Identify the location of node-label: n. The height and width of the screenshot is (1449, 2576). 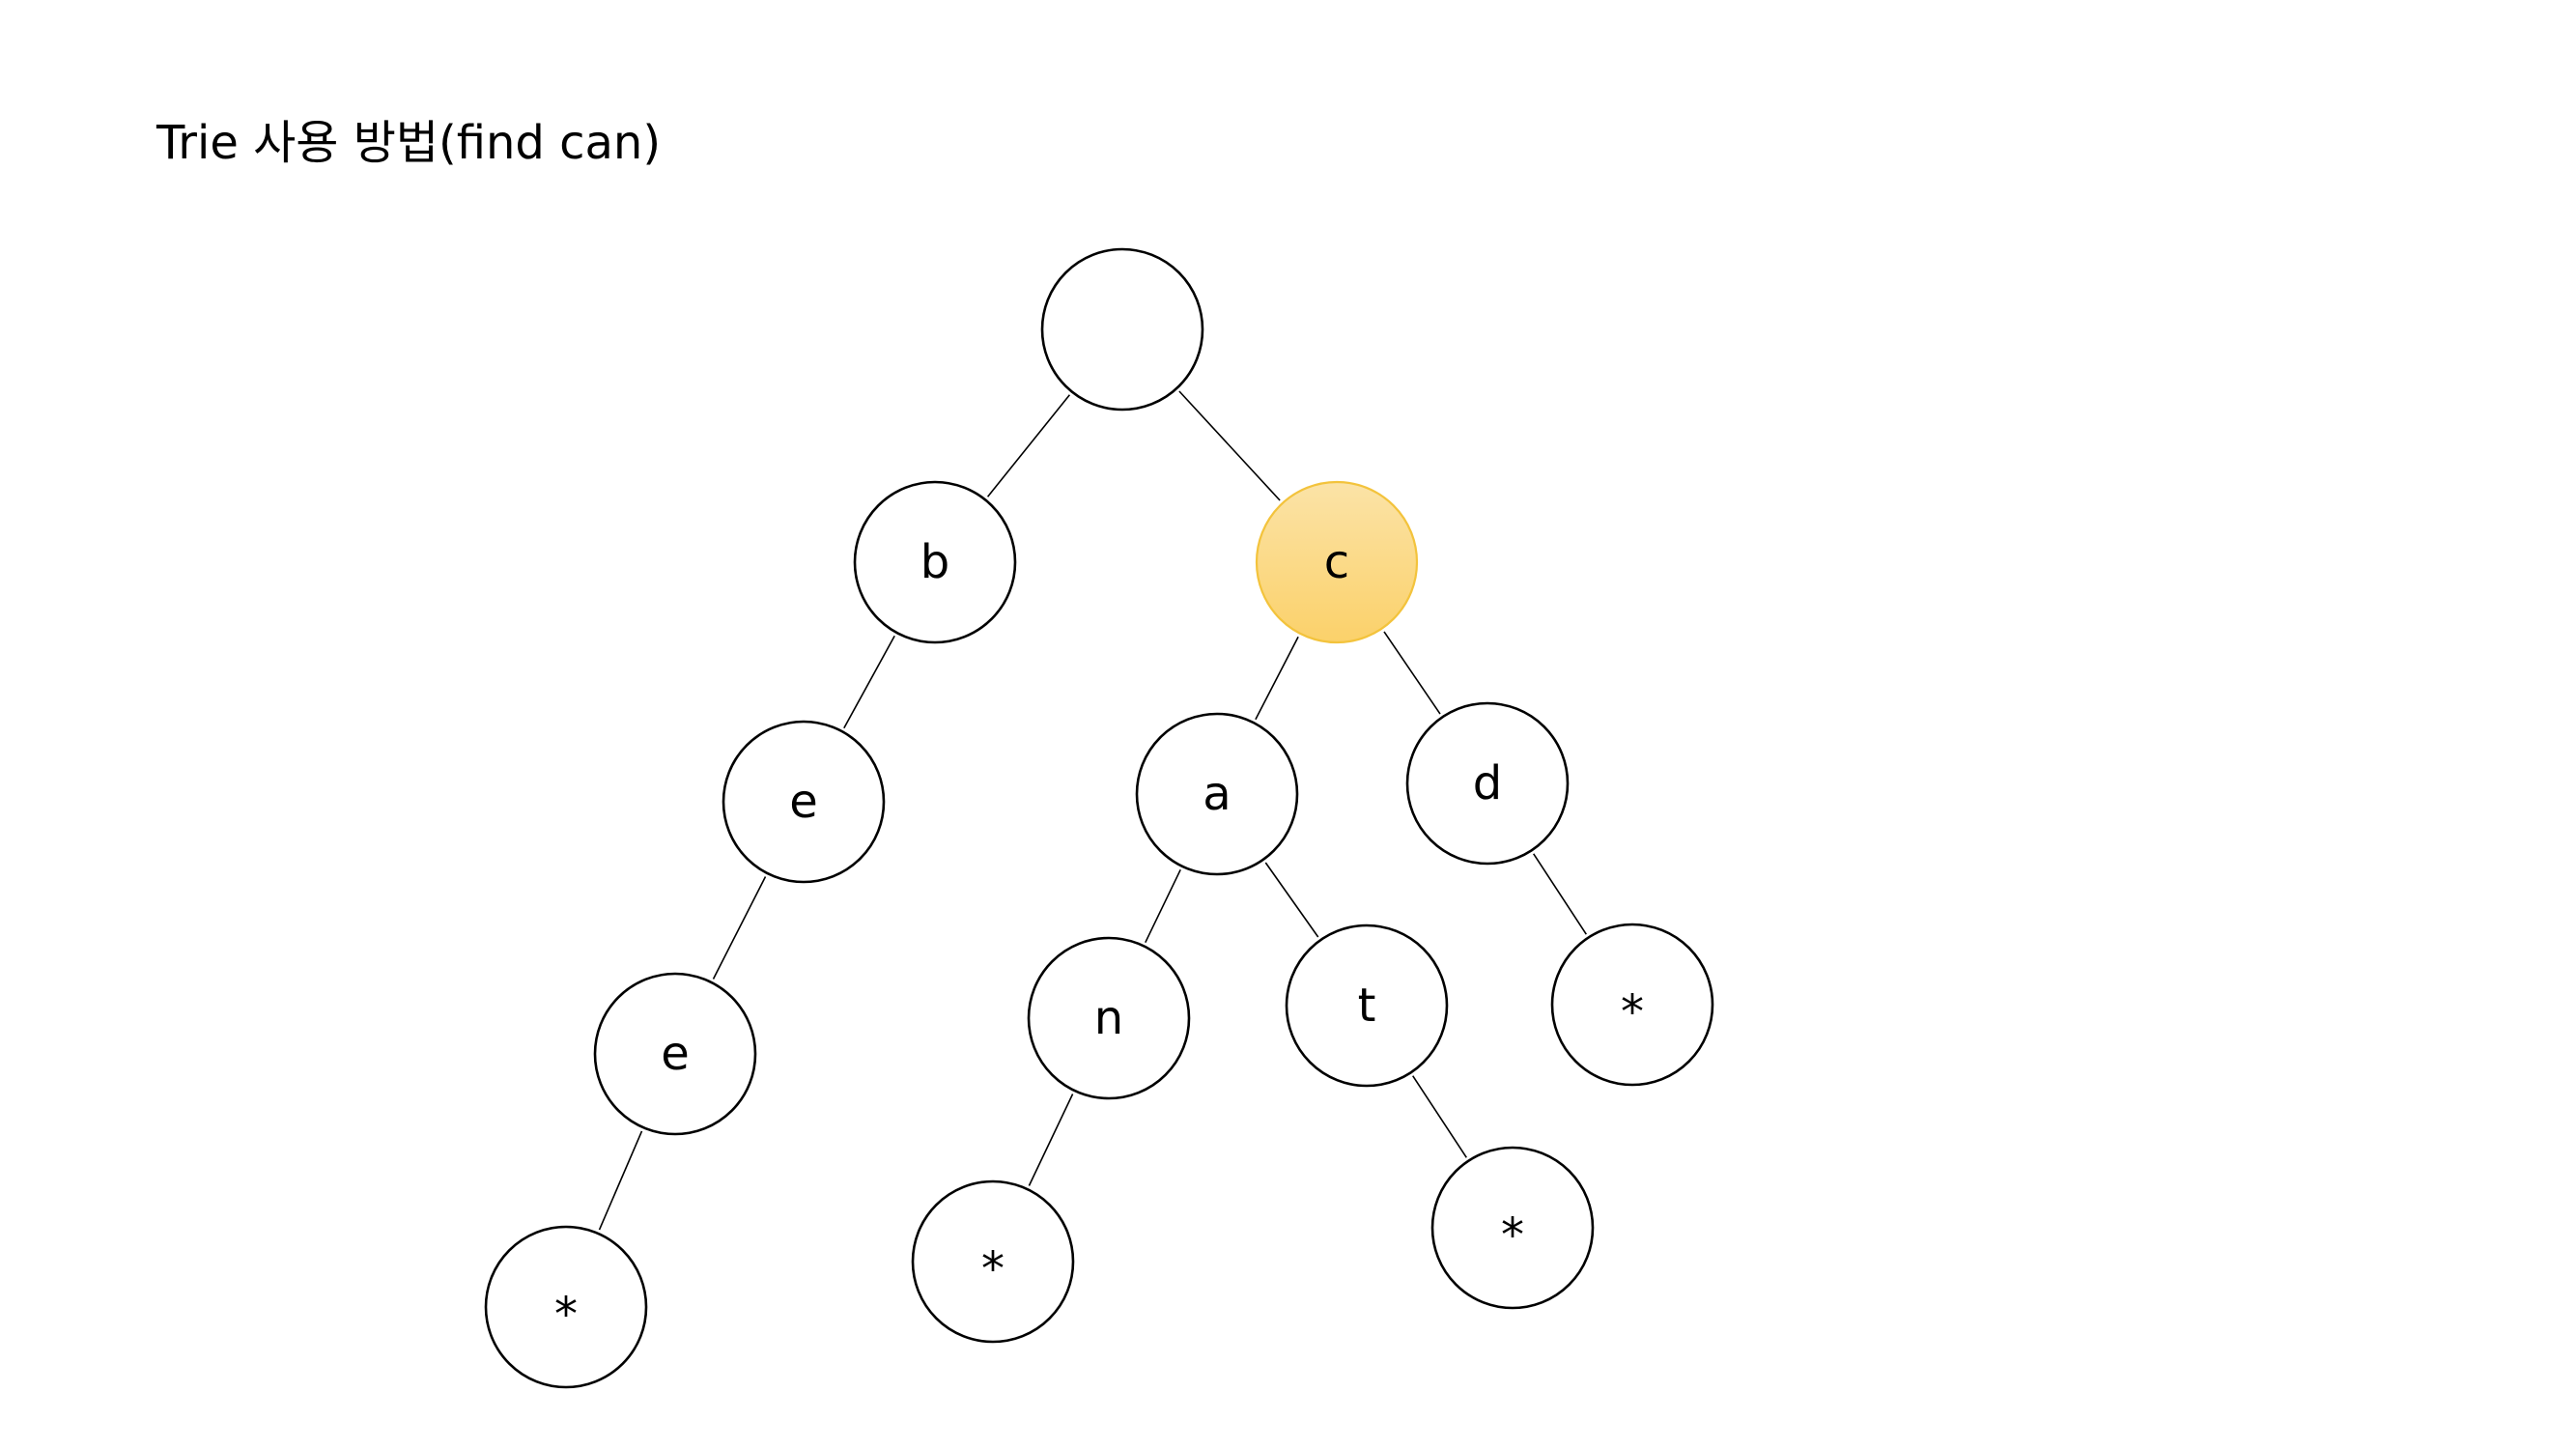
(1108, 1018).